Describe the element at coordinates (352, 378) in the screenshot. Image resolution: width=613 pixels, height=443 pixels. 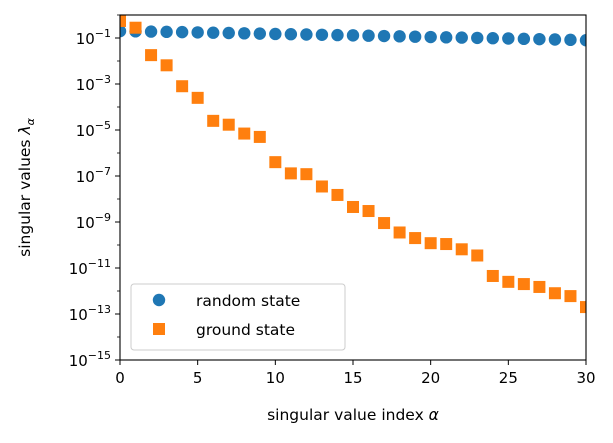
I see `x-tick-label: 15` at that location.